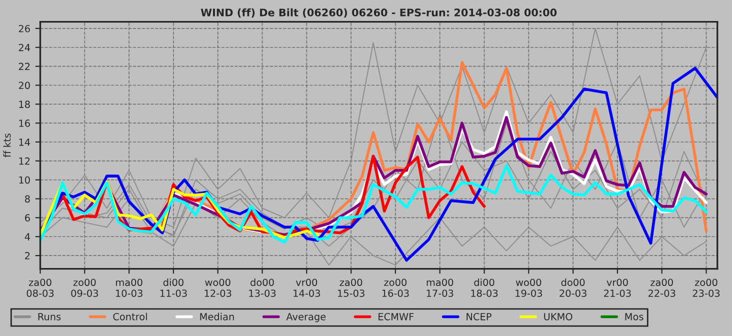 Image resolution: width=732 pixels, height=336 pixels. I want to click on x-tick-label: wo00 12-03, so click(218, 287).